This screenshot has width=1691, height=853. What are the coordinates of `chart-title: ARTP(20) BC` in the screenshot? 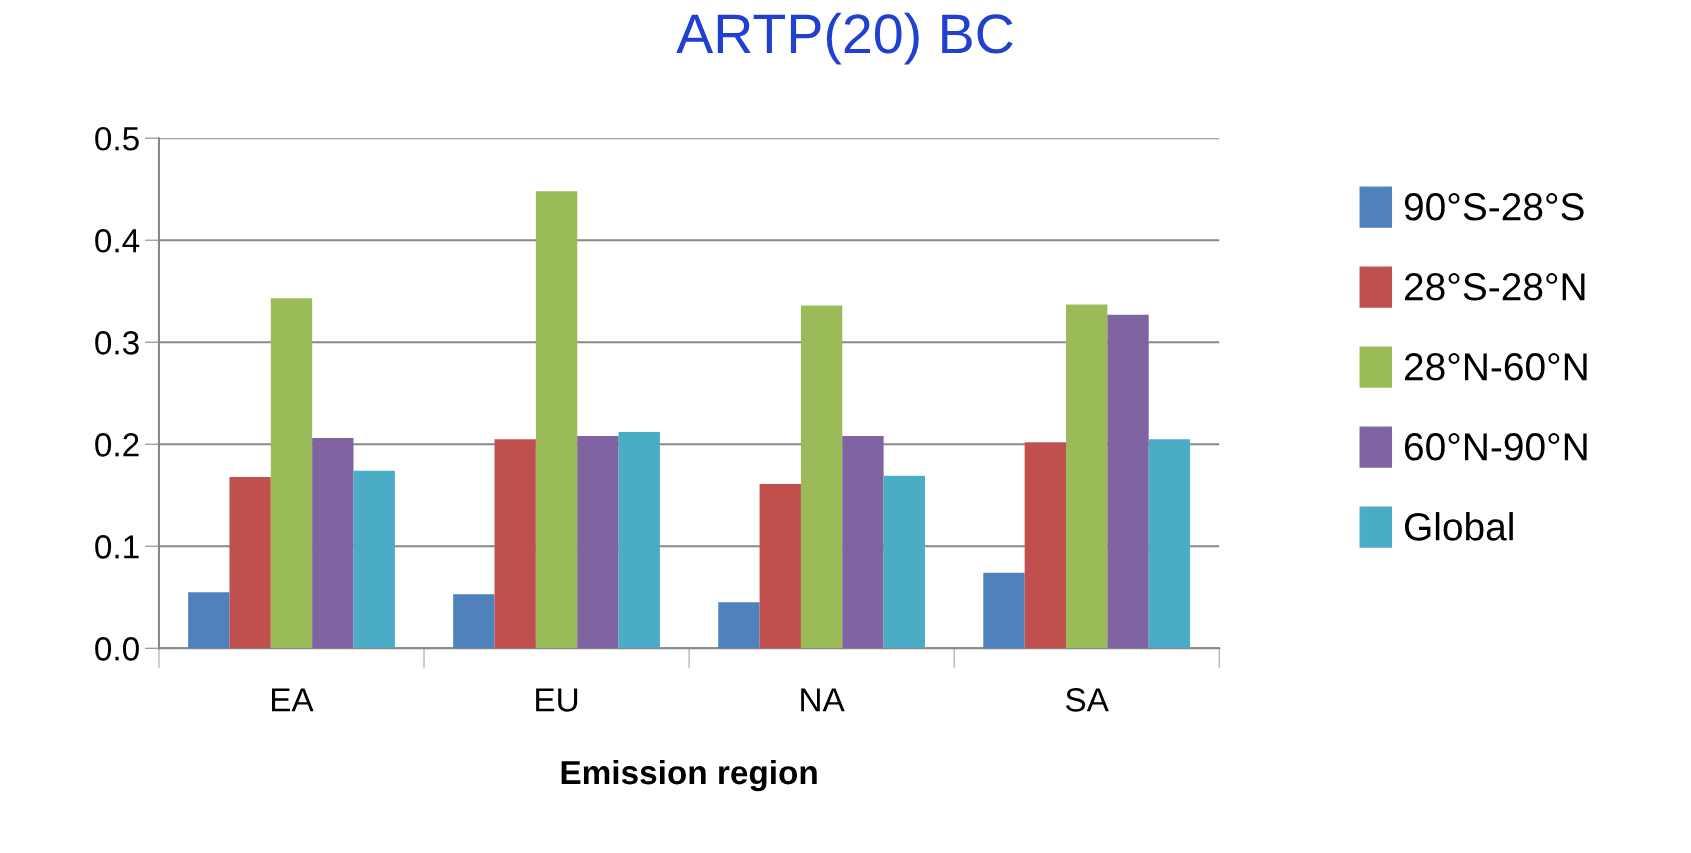 It's located at (844, 38).